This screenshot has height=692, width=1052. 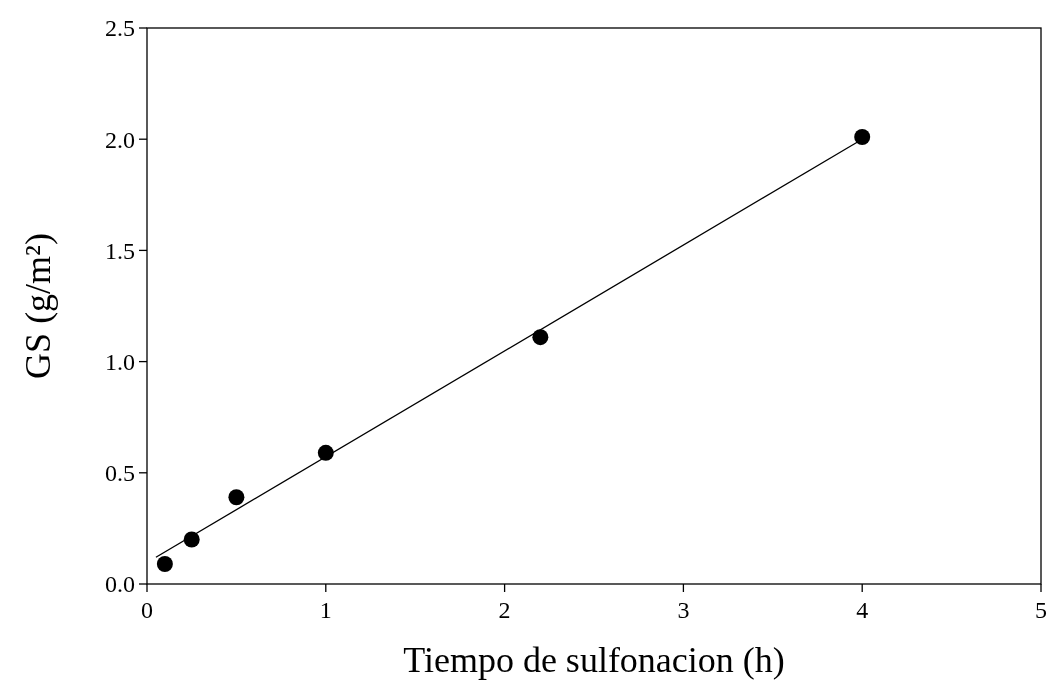 I want to click on x-tick-label: 2, so click(x=504, y=610).